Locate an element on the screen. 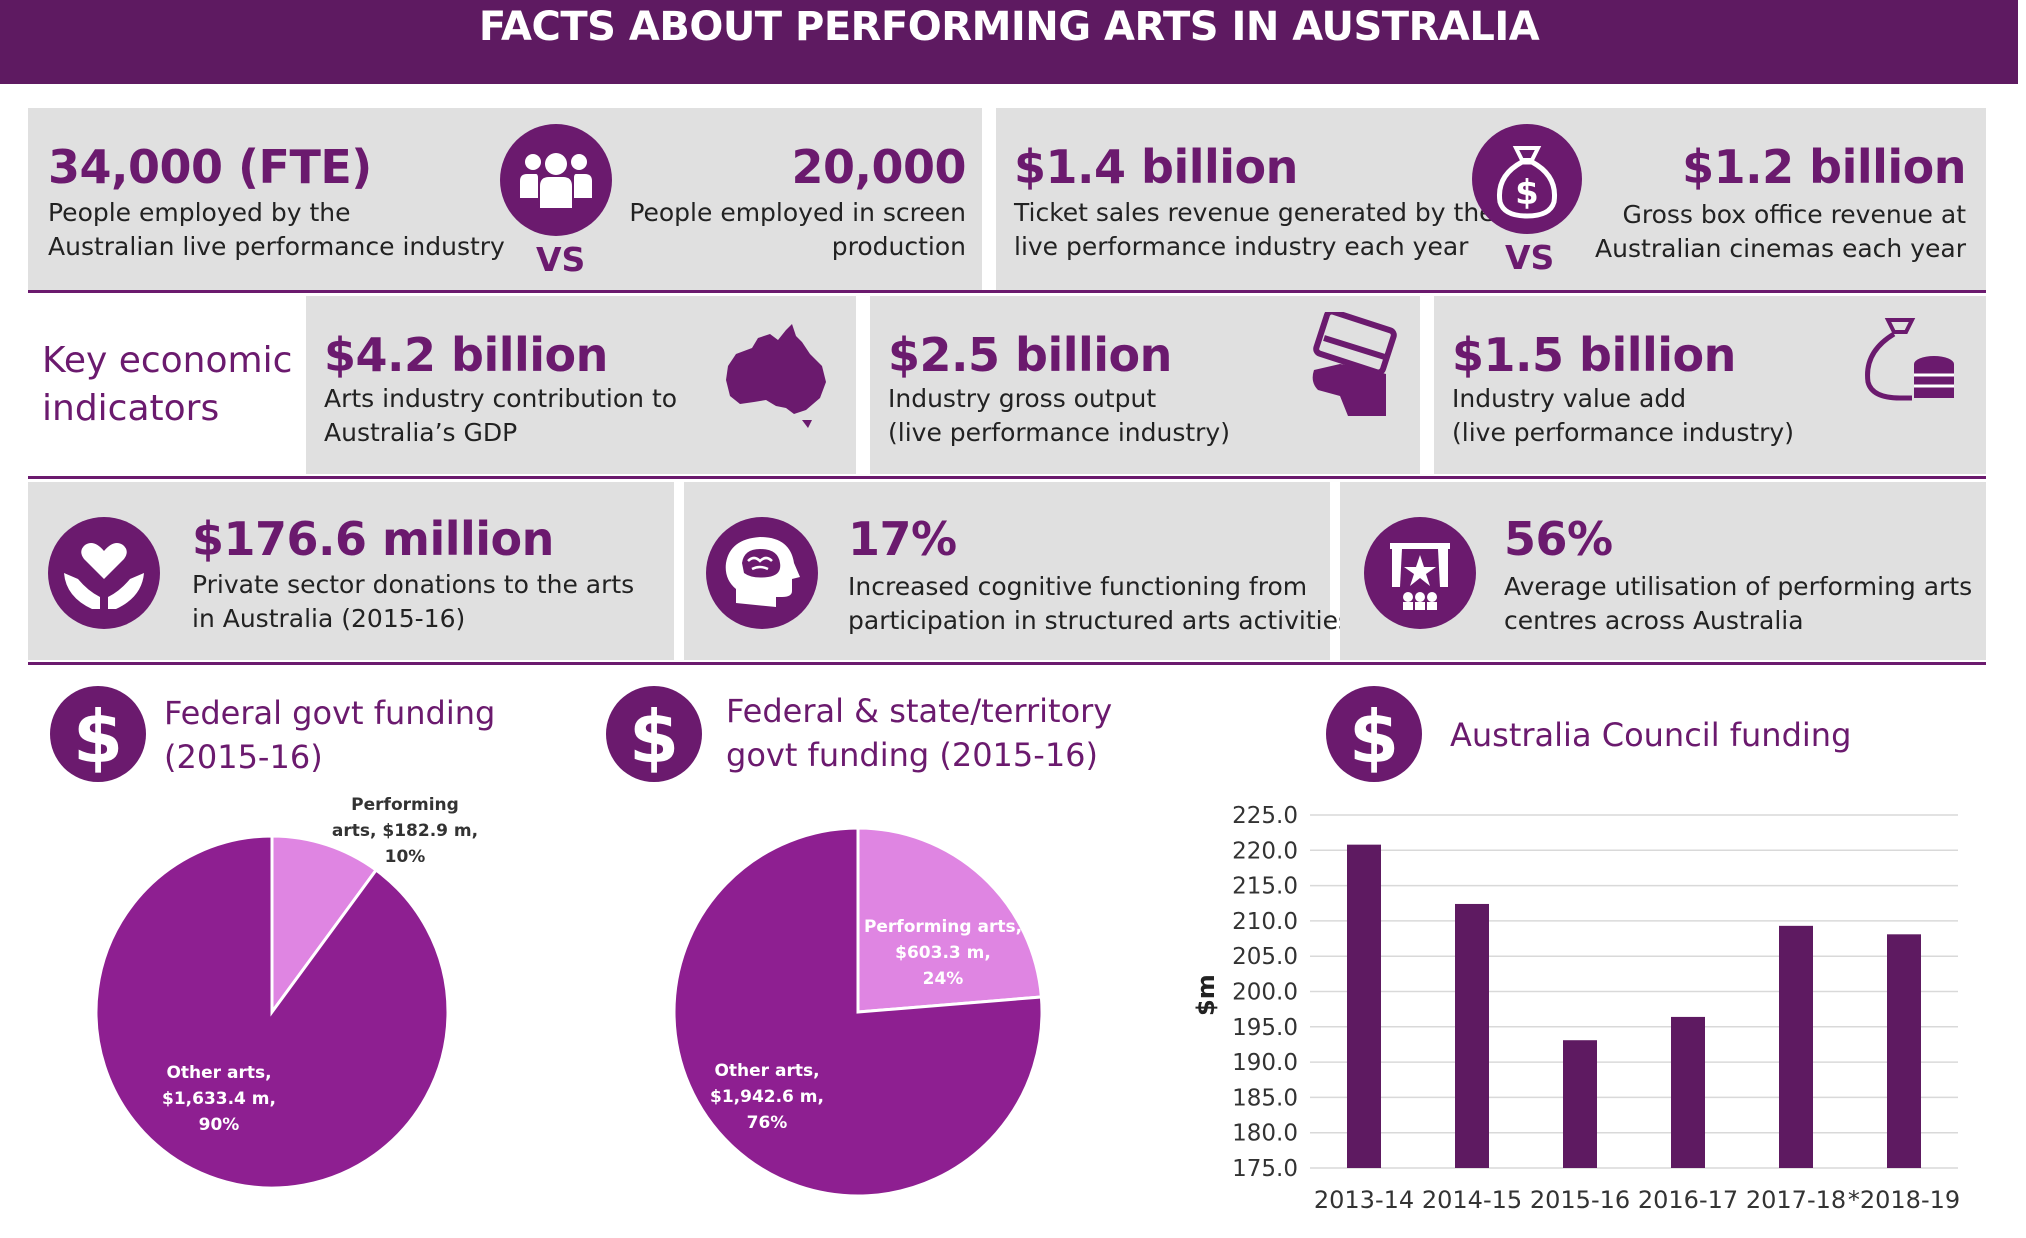 The width and height of the screenshot is (2026, 1238). y-tick-label: 220.0 is located at coordinates (1265, 851).